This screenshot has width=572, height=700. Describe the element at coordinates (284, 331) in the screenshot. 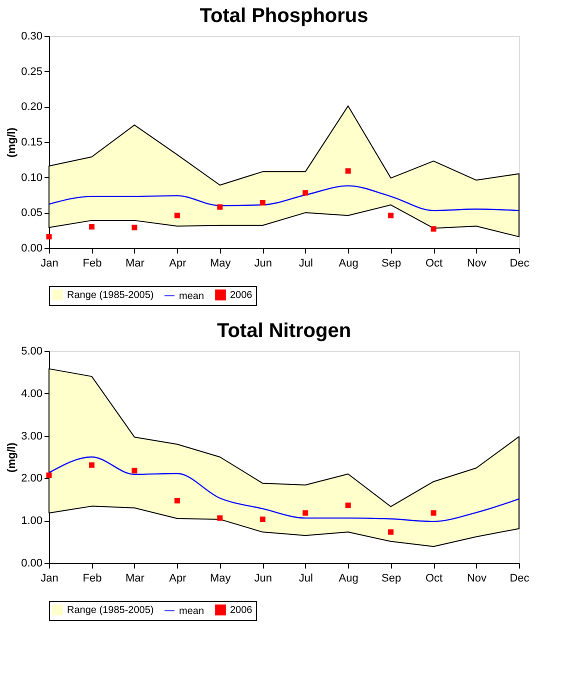

I see `chart-title: Total Nitrogen` at that location.